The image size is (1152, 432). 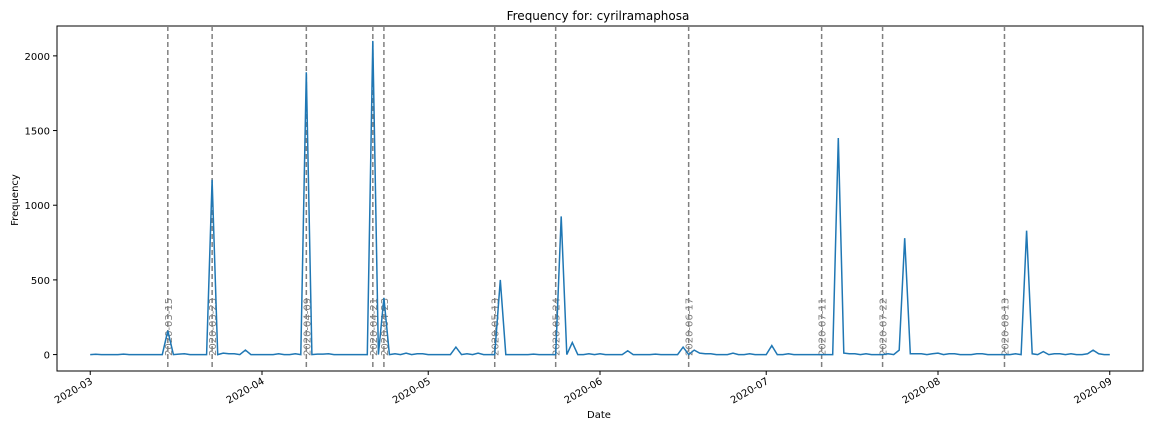 What do you see at coordinates (40, 281) in the screenshot?
I see `y-tick-label: 500` at bounding box center [40, 281].